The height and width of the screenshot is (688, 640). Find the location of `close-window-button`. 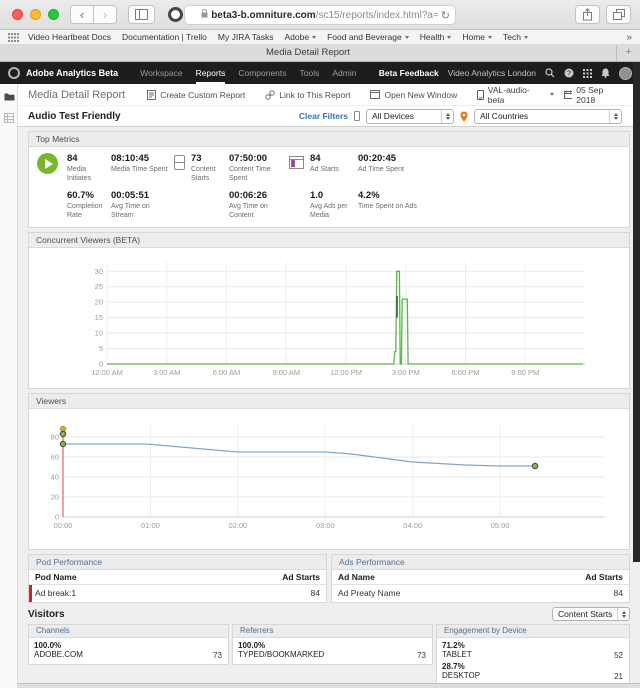

close-window-button is located at coordinates (17, 14).